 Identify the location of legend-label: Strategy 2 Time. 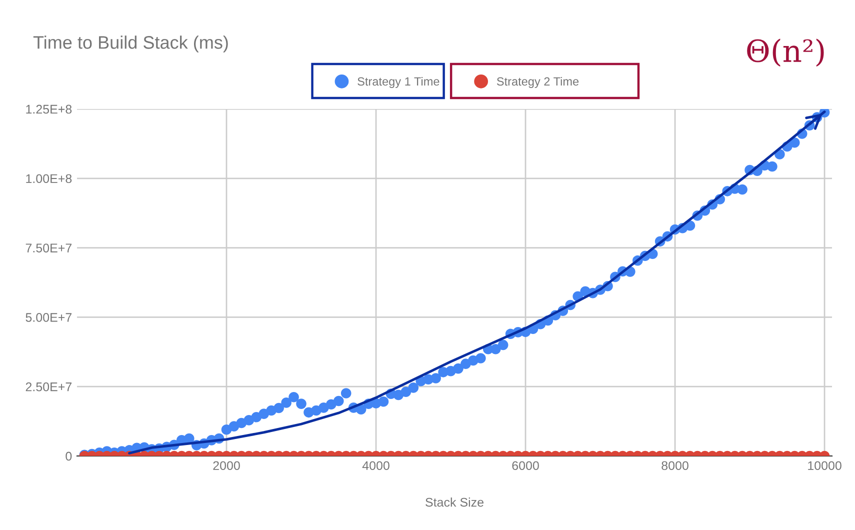
(537, 82).